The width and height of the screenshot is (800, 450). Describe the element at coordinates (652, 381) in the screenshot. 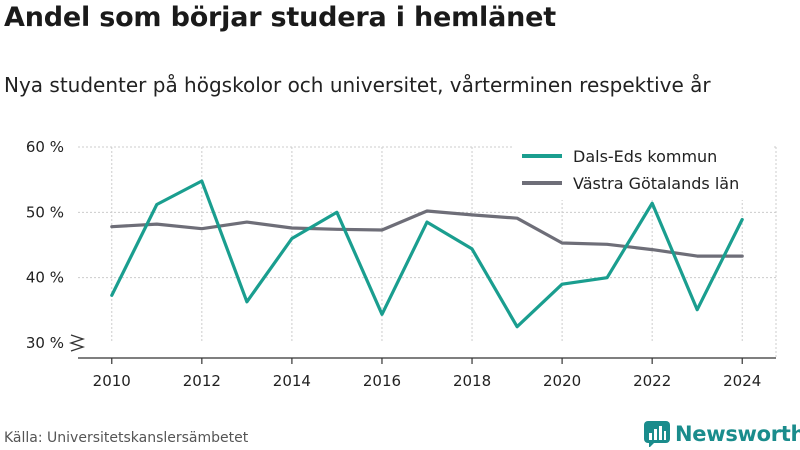

I see `x-tick-label-2022: 2022` at that location.